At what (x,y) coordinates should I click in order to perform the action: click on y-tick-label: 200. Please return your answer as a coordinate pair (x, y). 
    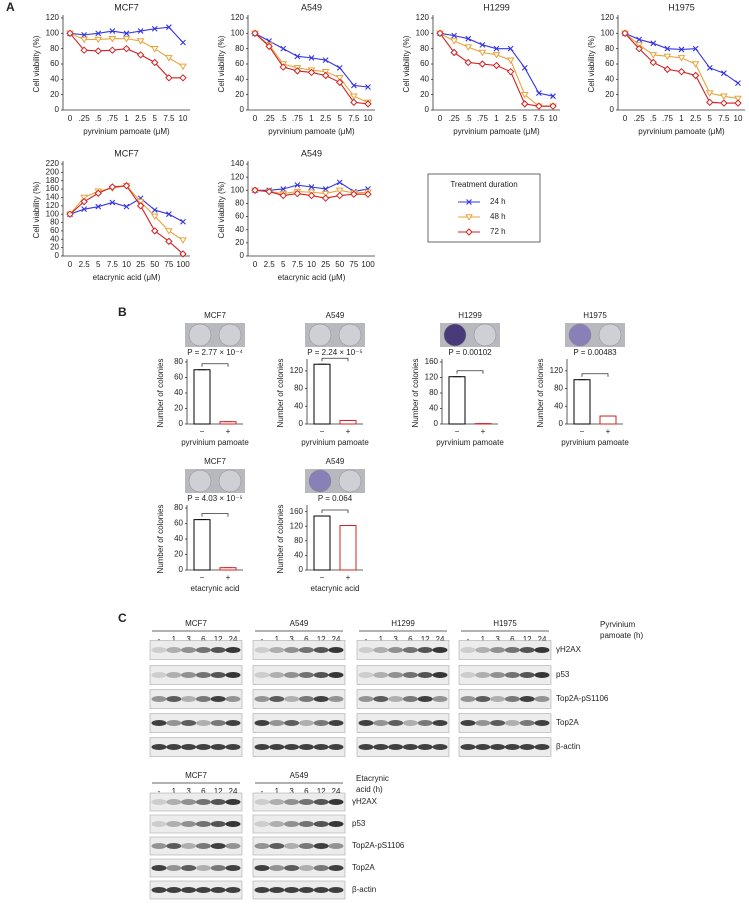
    Looking at the image, I should click on (53, 171).